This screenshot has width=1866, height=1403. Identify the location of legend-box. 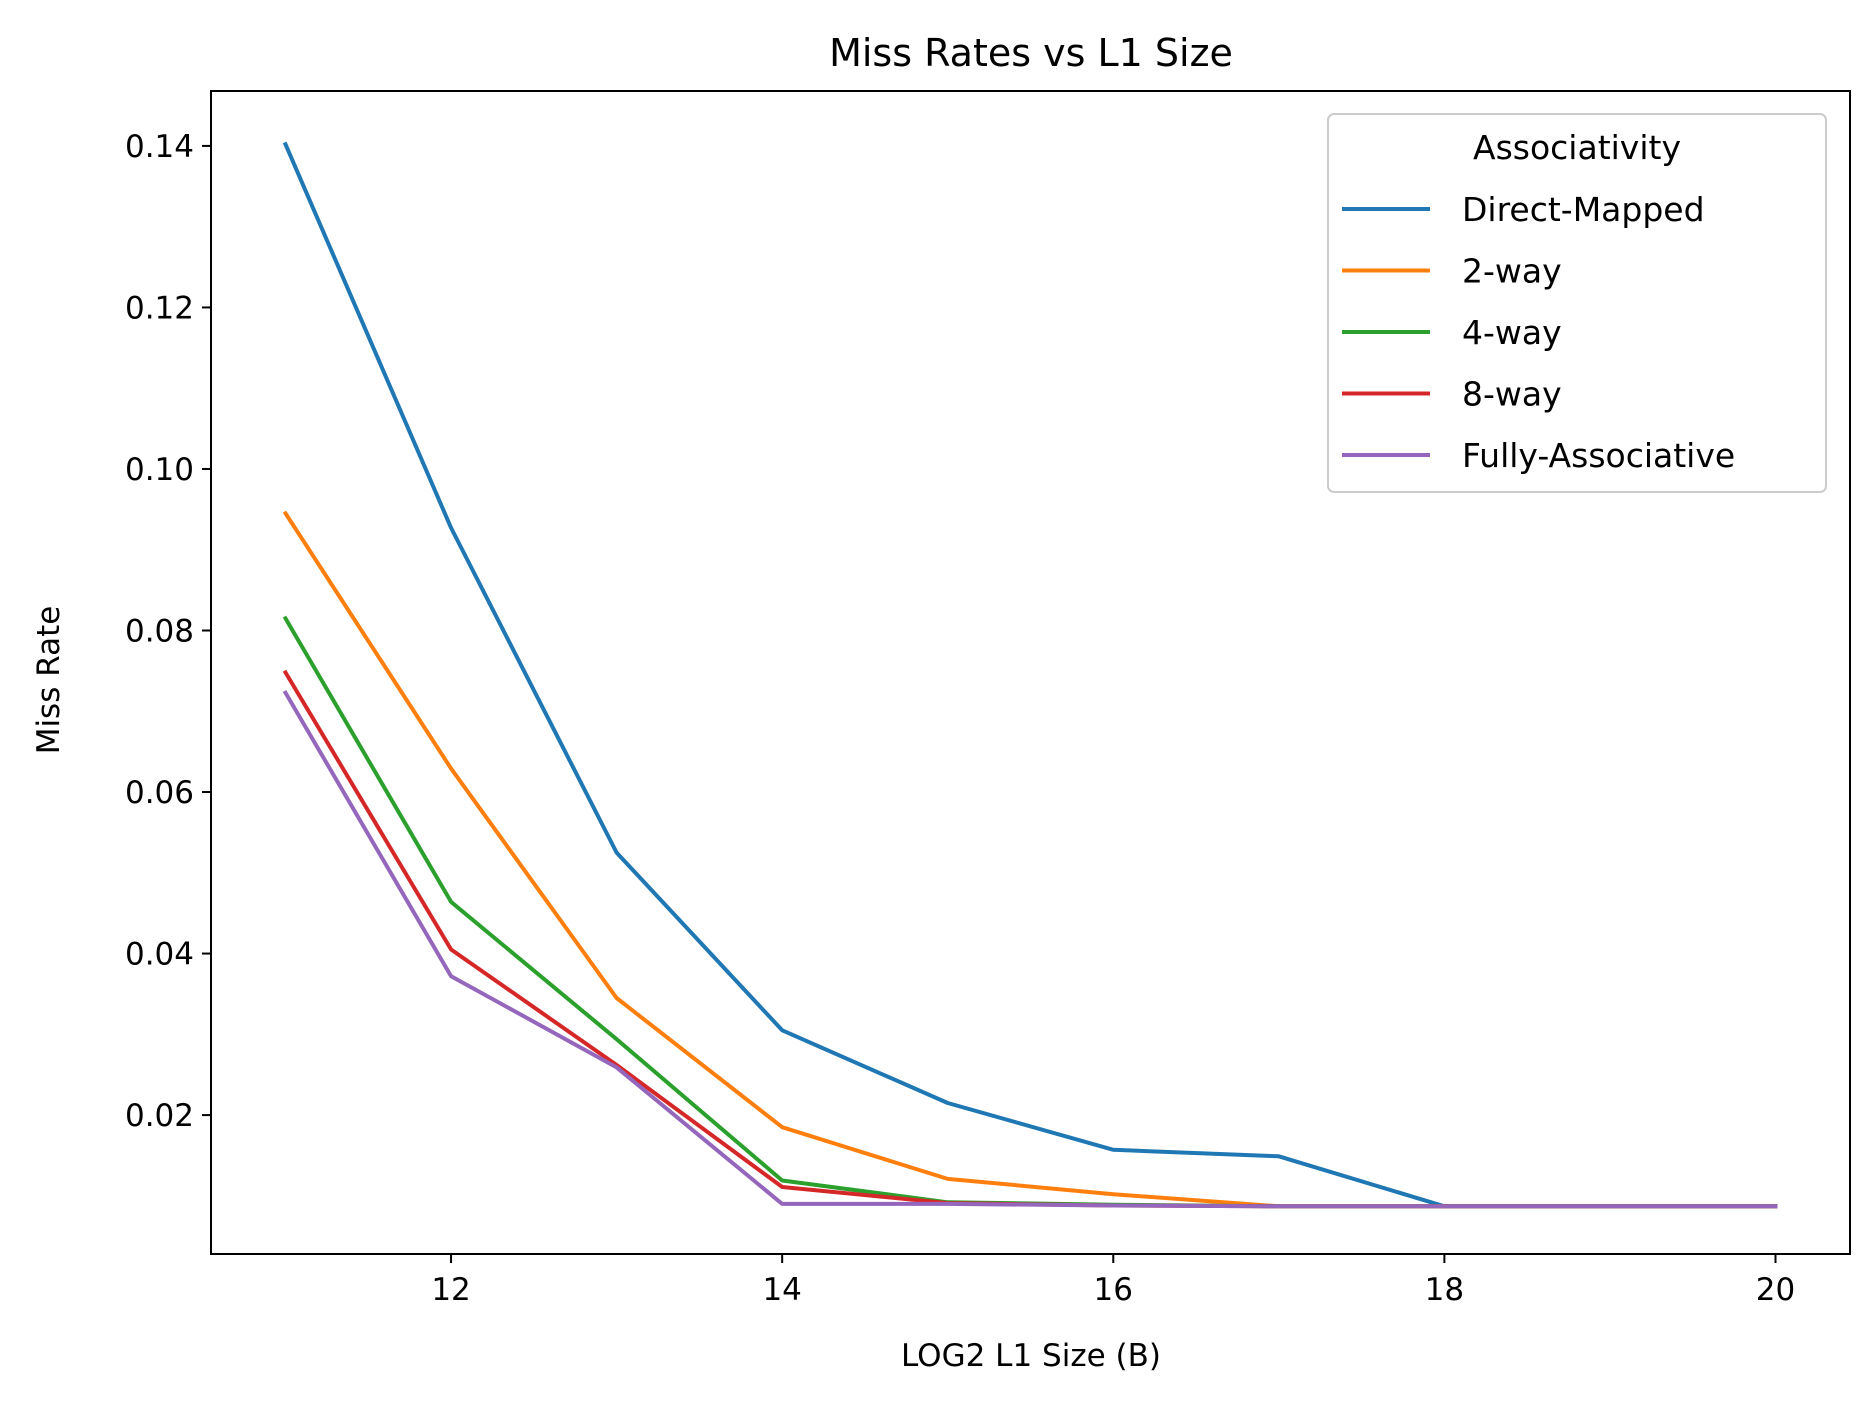
(1577, 303).